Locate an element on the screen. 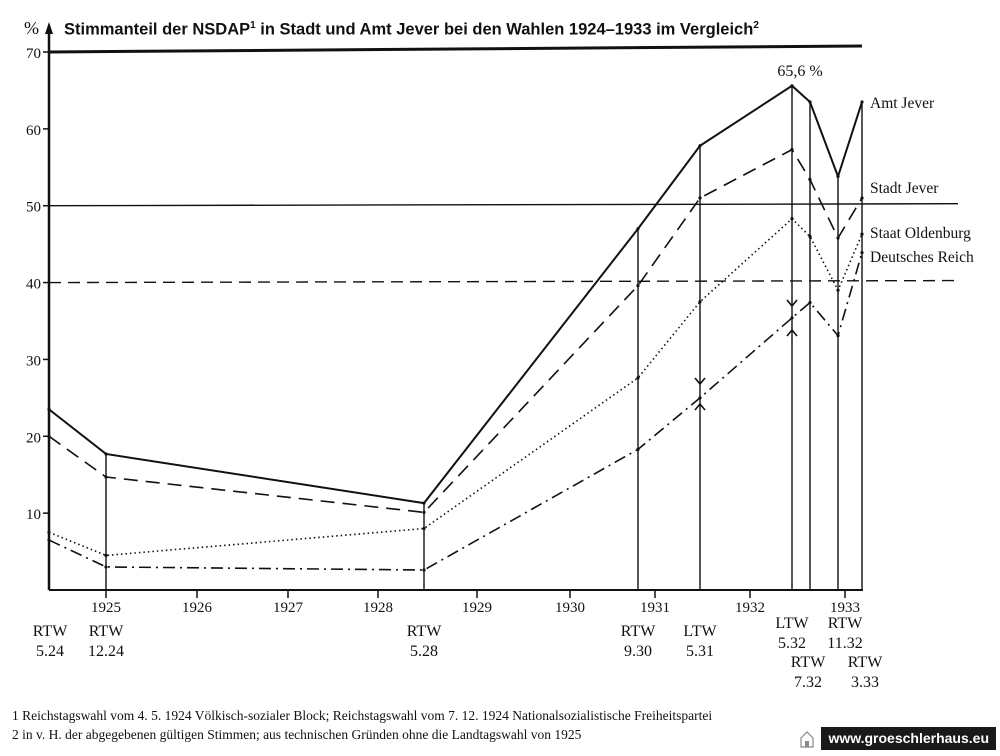 The width and height of the screenshot is (1000, 756). x-tick-label: 1928 is located at coordinates (378, 608).